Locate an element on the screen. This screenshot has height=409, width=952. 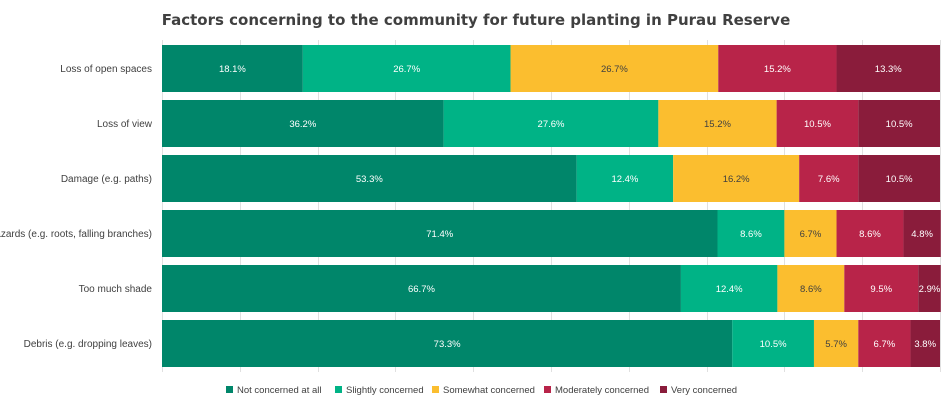
category-label: Hazards (e.g. roots, falling branches) is located at coordinates (76, 234).